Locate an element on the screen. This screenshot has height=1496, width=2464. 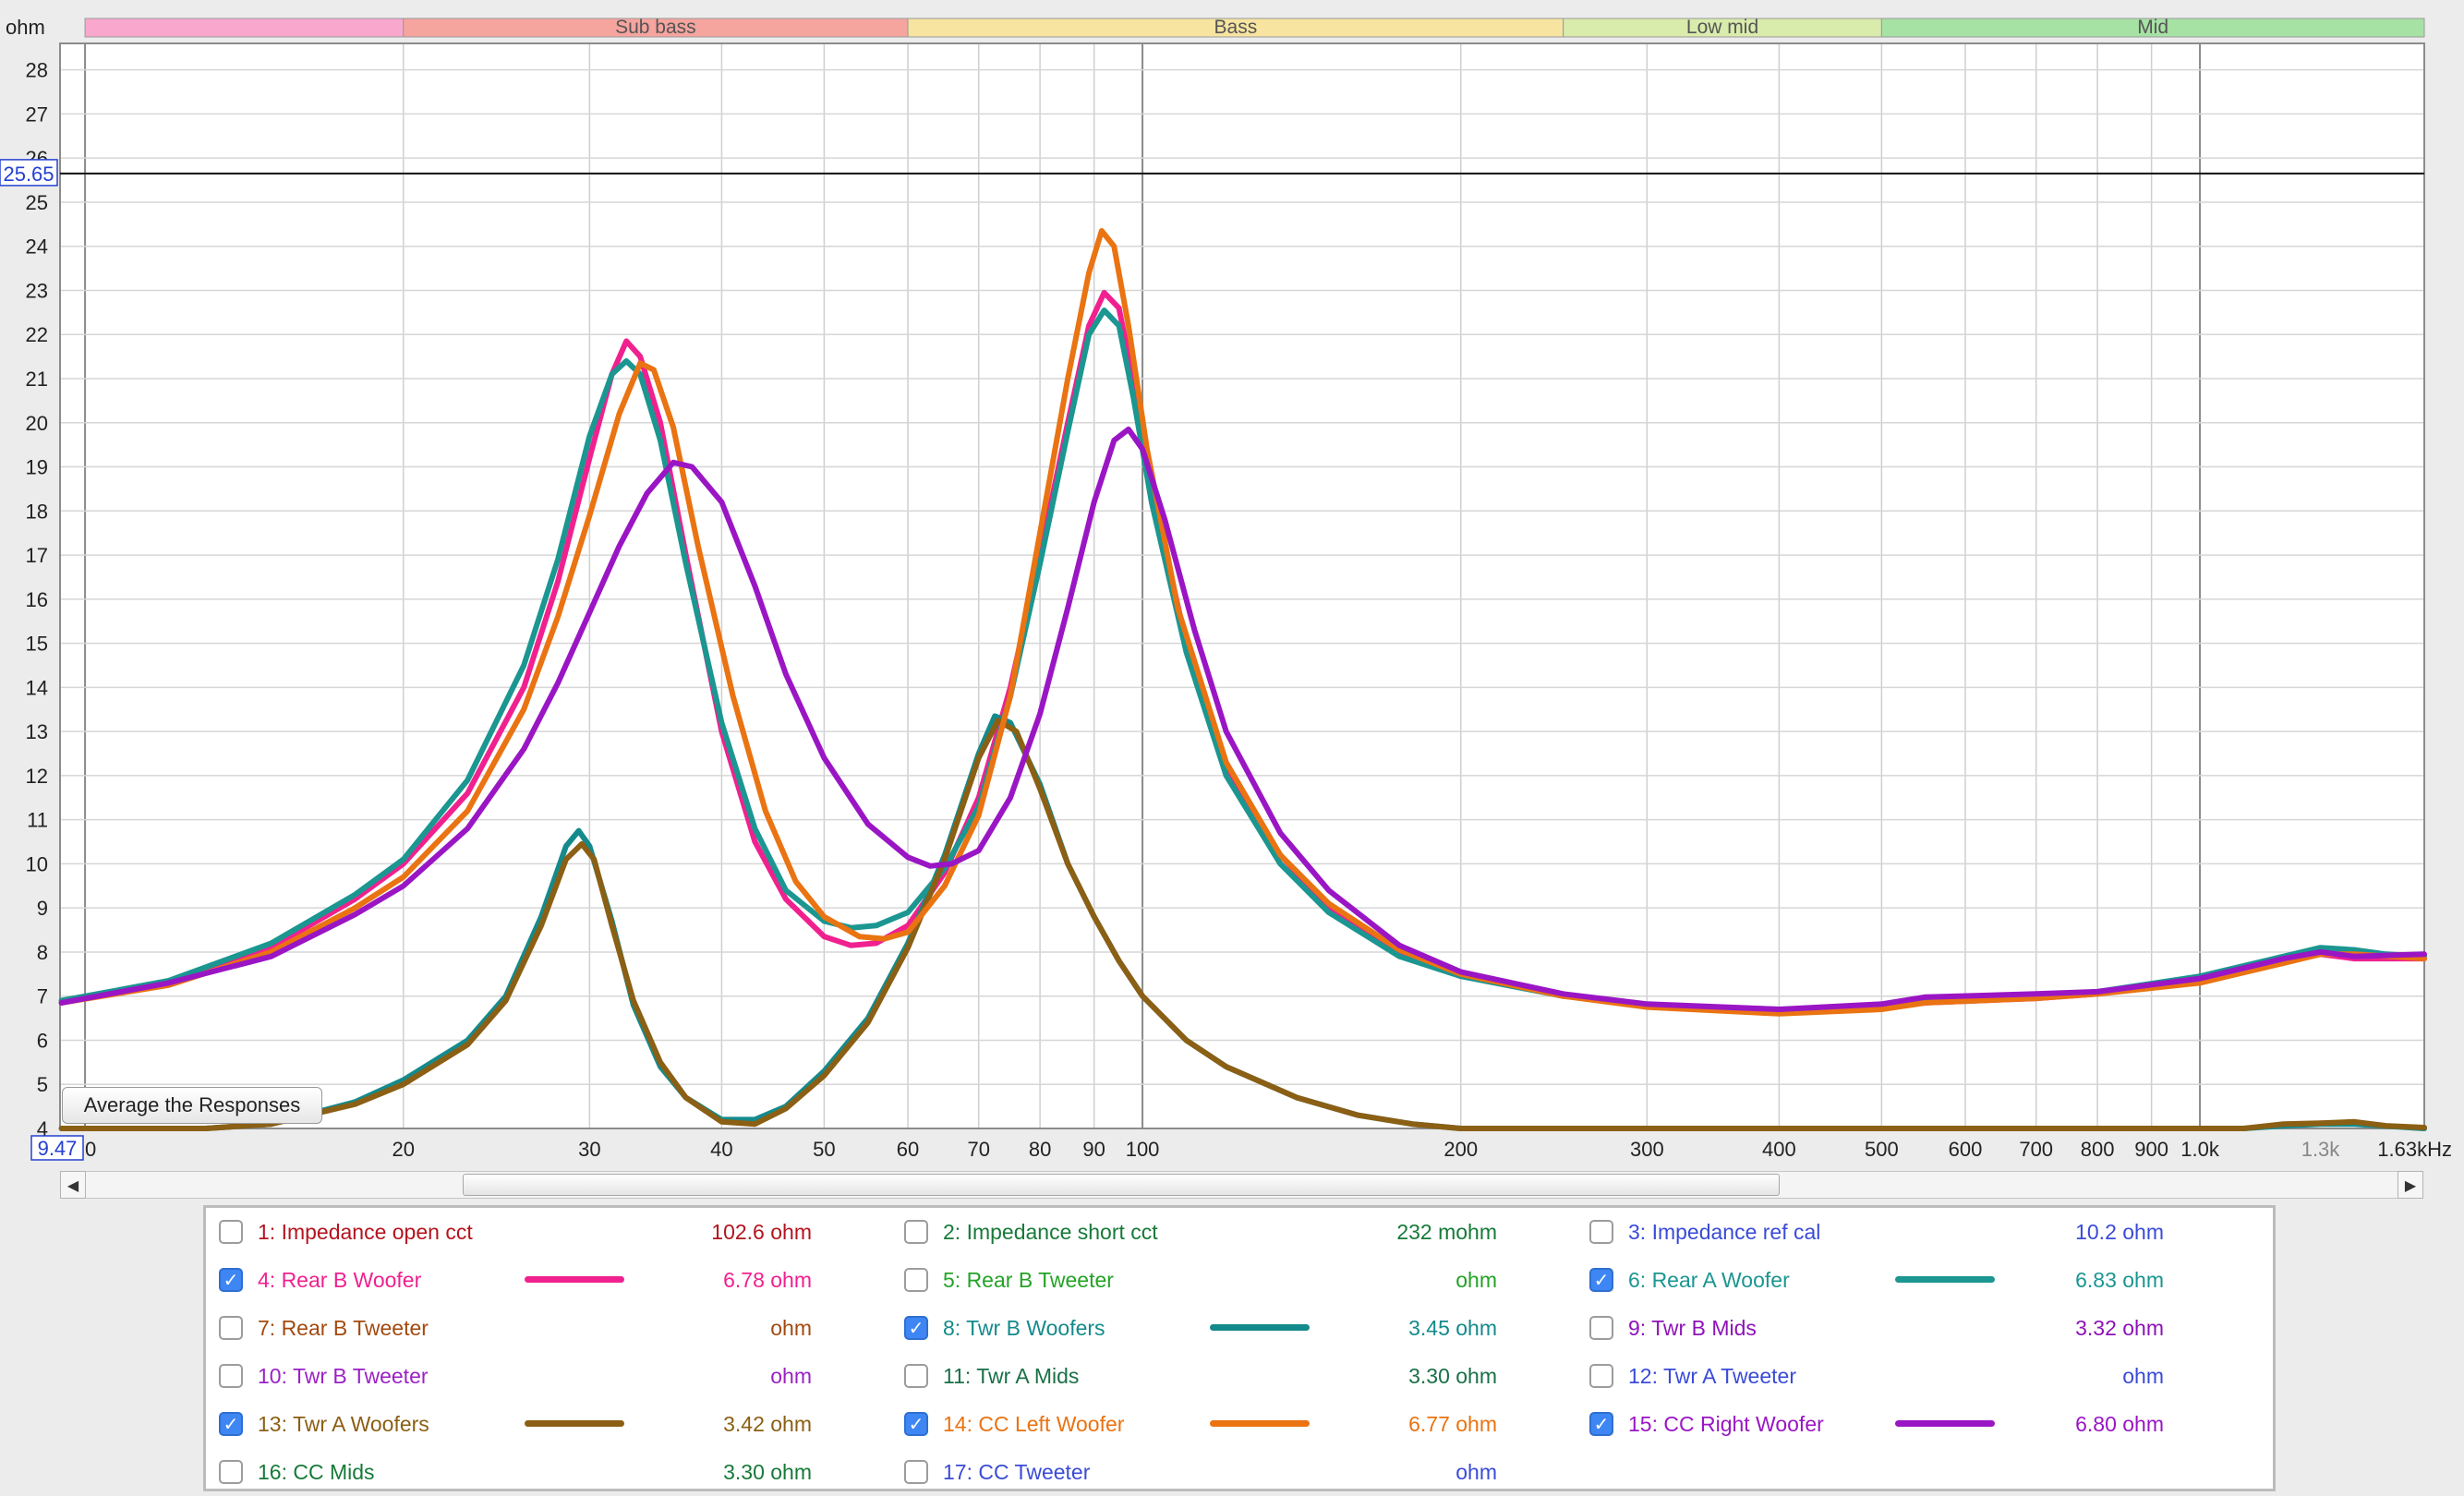
legend-label: 5: Rear B Tweeter is located at coordinates (1029, 1280).